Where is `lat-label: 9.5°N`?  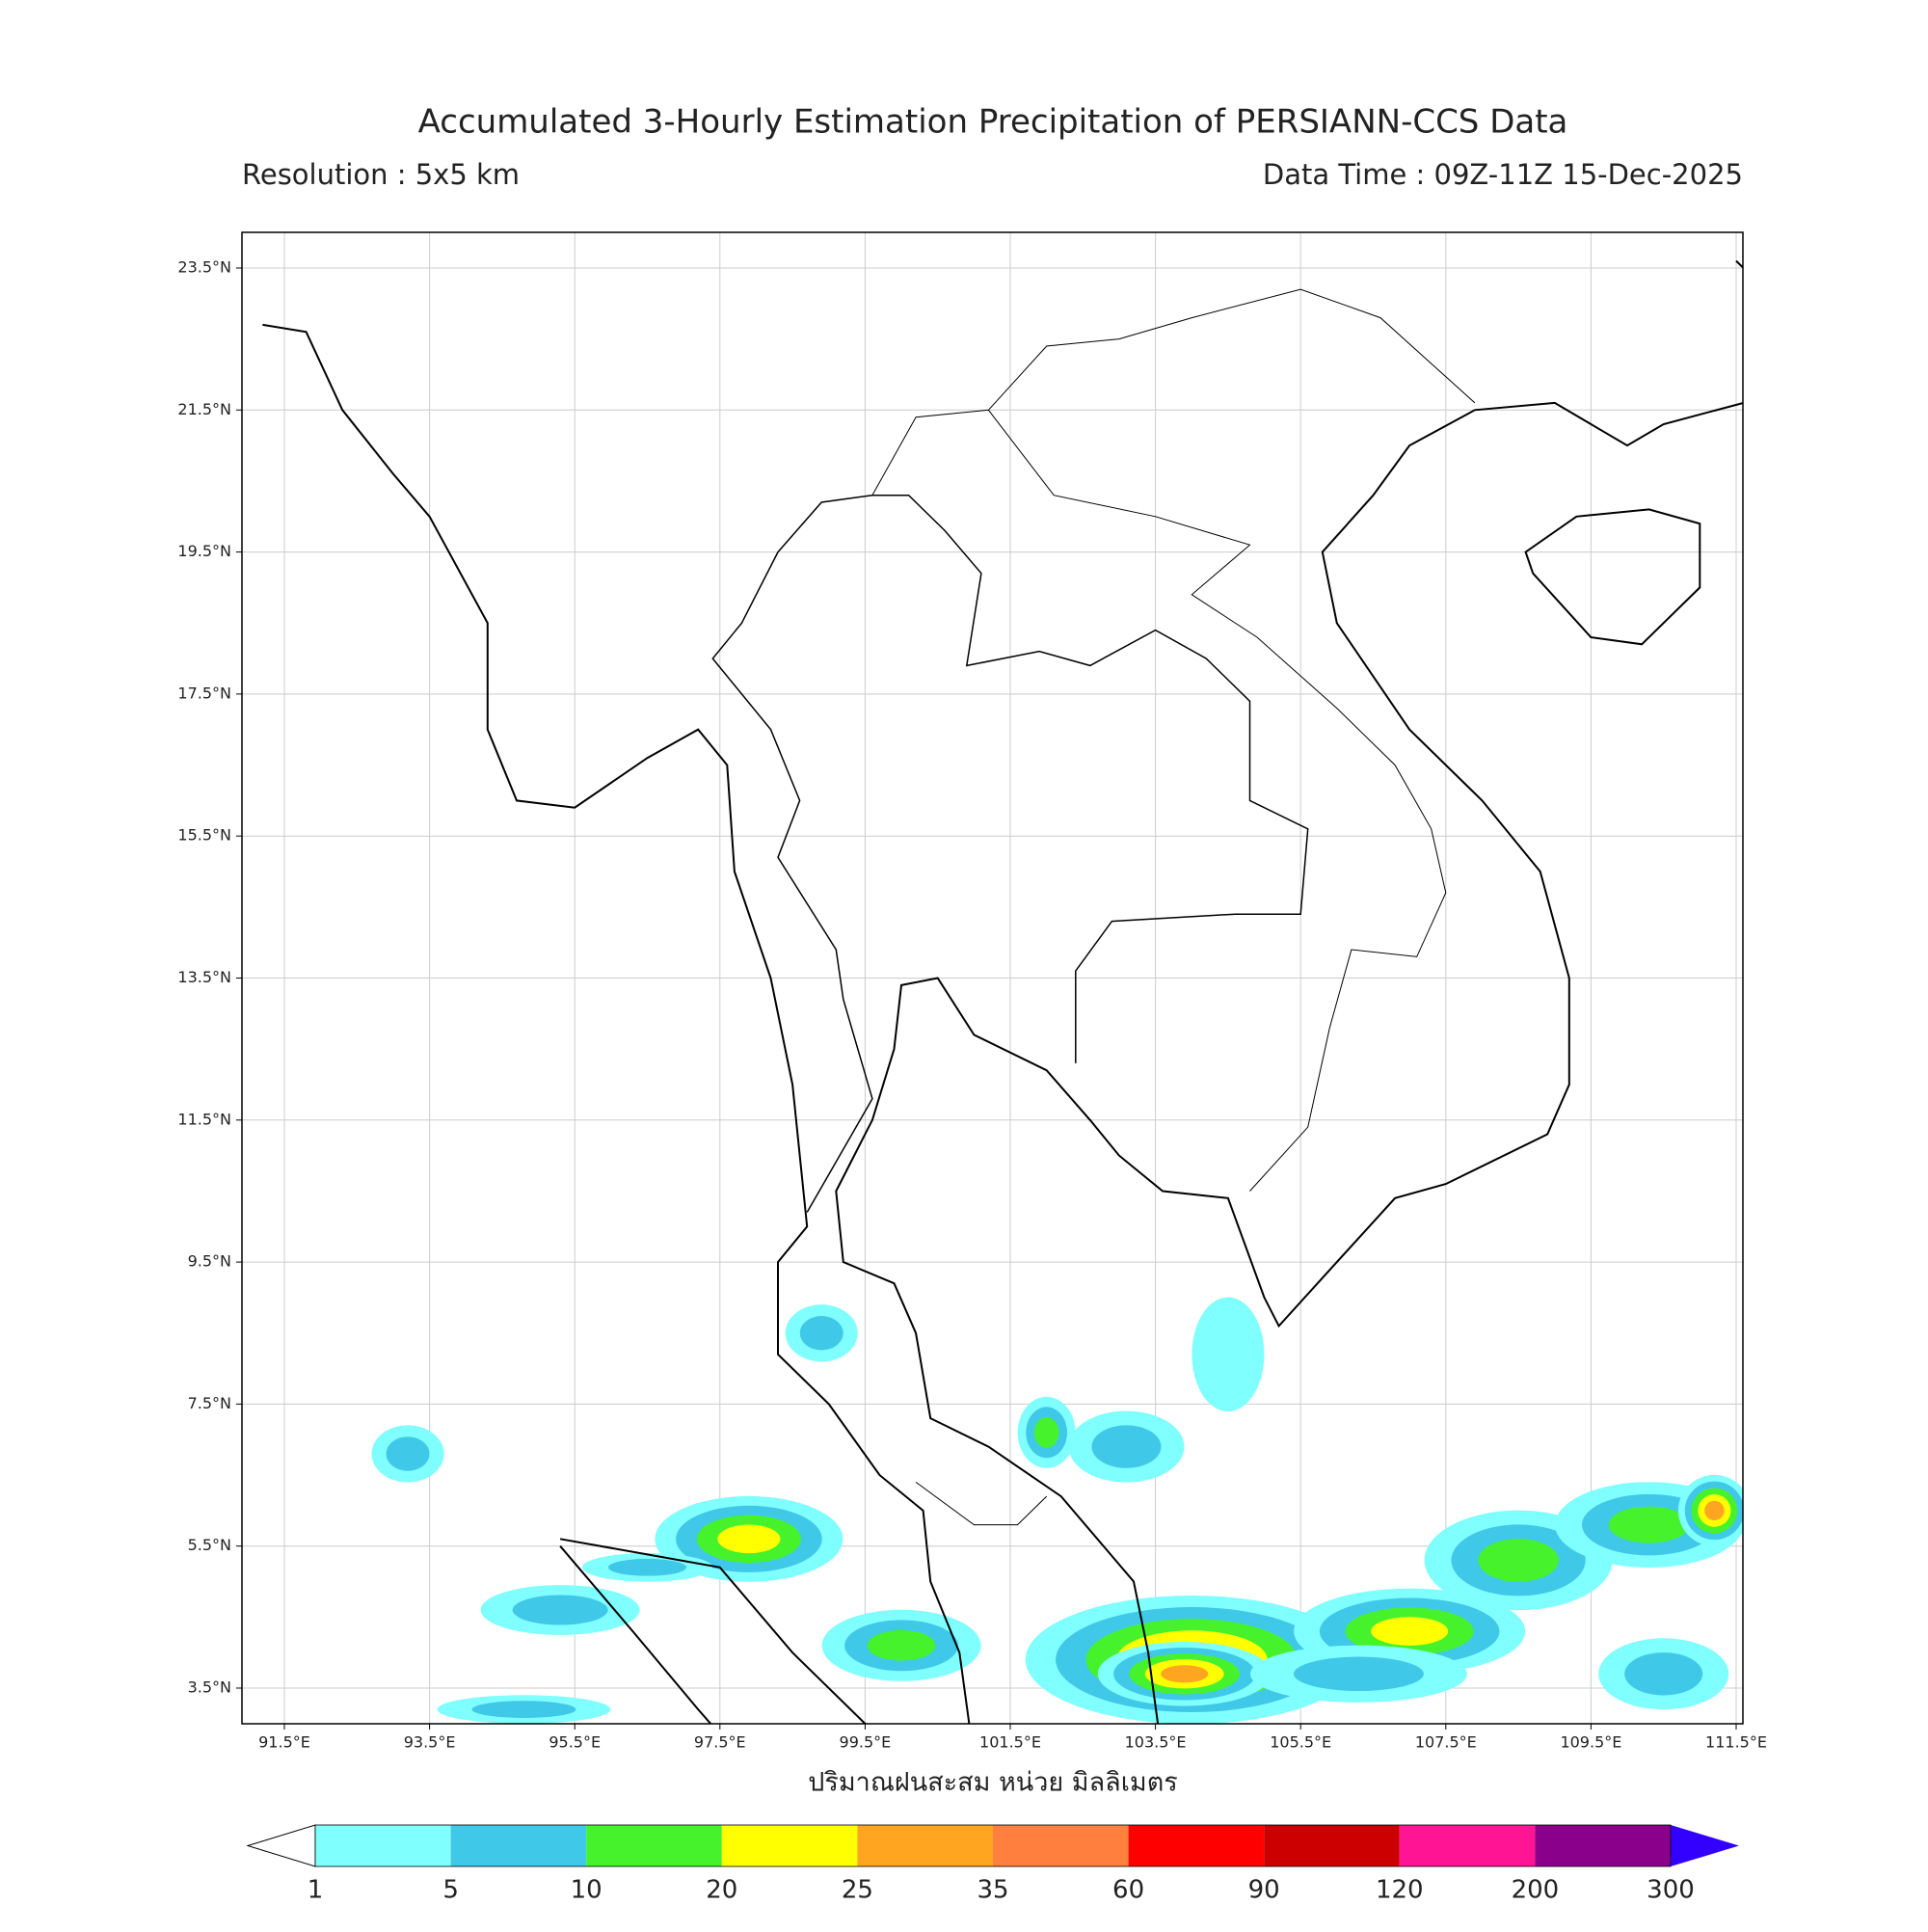 lat-label: 9.5°N is located at coordinates (209, 1262).